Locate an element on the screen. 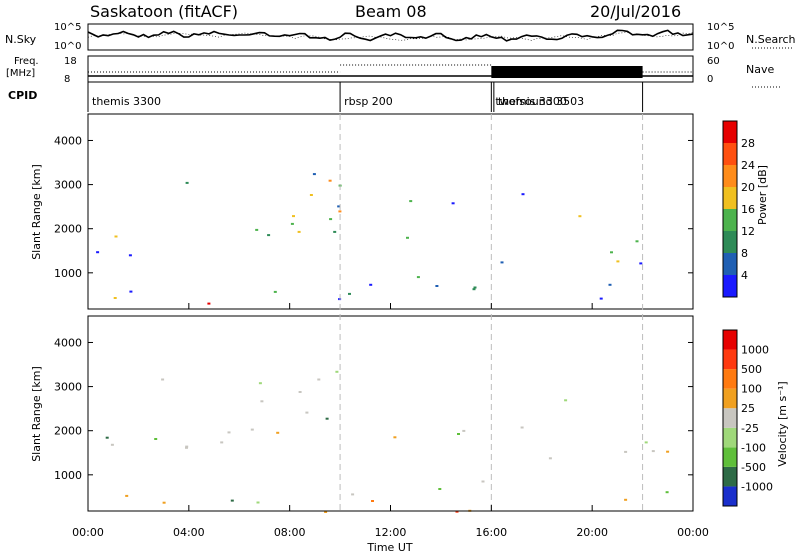 The image size is (800, 554). power-colorbar-tick: 4 is located at coordinates (744, 275).